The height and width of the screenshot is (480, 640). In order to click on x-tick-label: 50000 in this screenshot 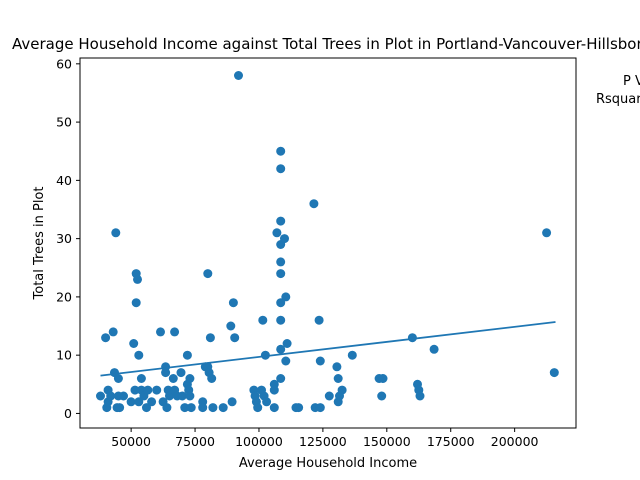, I will do `click(131, 441)`.